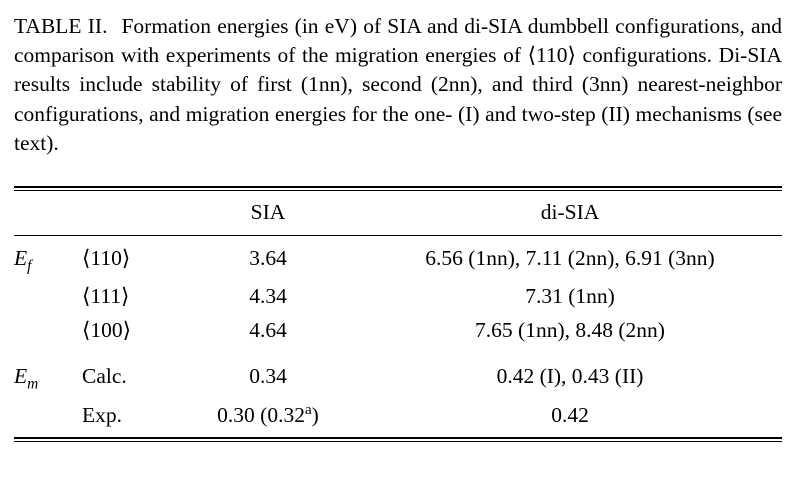 The image size is (800, 495). What do you see at coordinates (33, 384) in the screenshot?
I see `em-subscript: m` at bounding box center [33, 384].